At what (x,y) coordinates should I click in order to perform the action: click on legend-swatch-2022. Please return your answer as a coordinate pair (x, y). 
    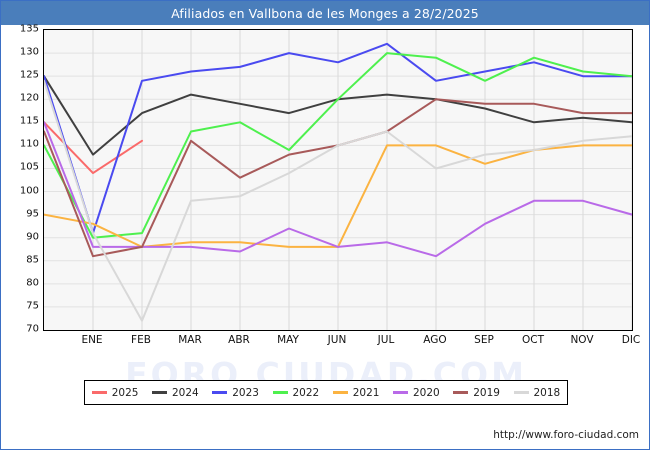
    Looking at the image, I should click on (280, 392).